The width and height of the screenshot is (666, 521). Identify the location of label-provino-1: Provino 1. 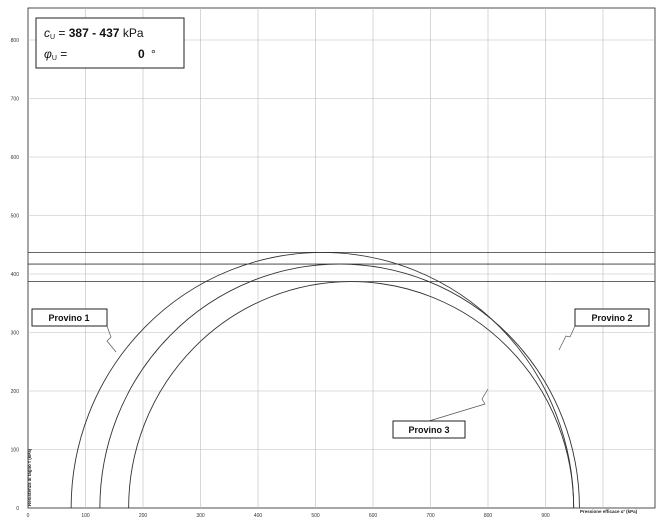
(69, 317).